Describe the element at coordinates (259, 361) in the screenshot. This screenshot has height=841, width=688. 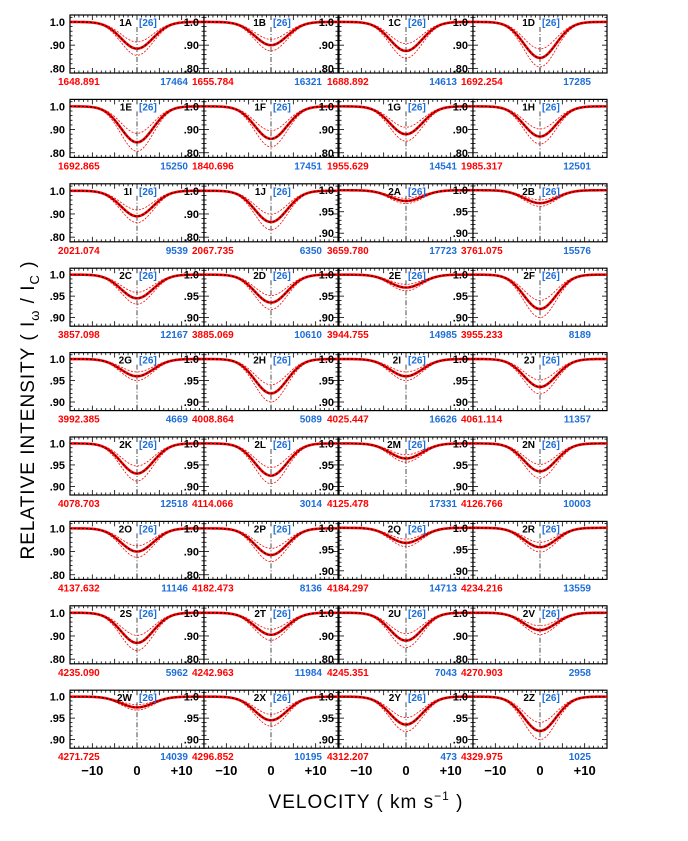
I see `panel-label: 2H` at that location.